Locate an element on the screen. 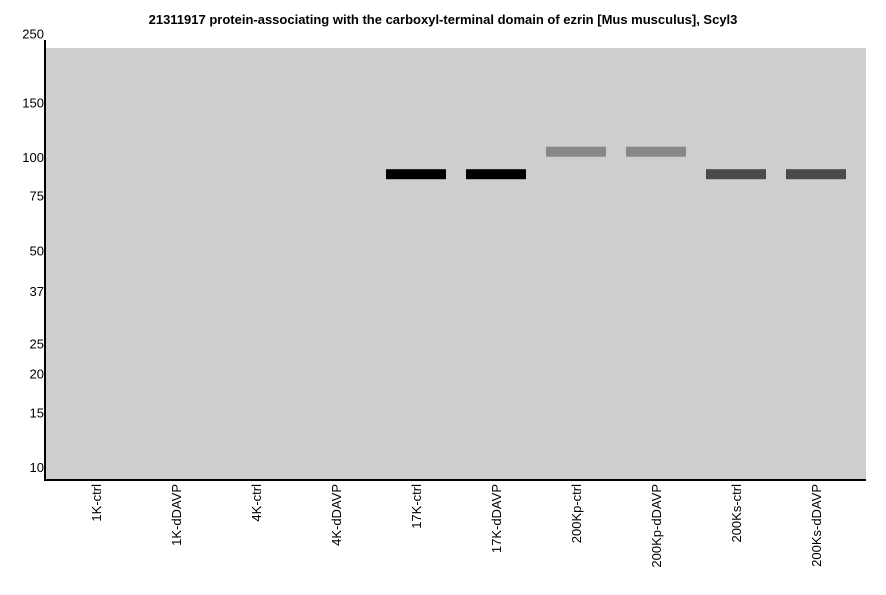 The height and width of the screenshot is (595, 886). lane-label: 200Kp-dDAVP is located at coordinates (656, 526).